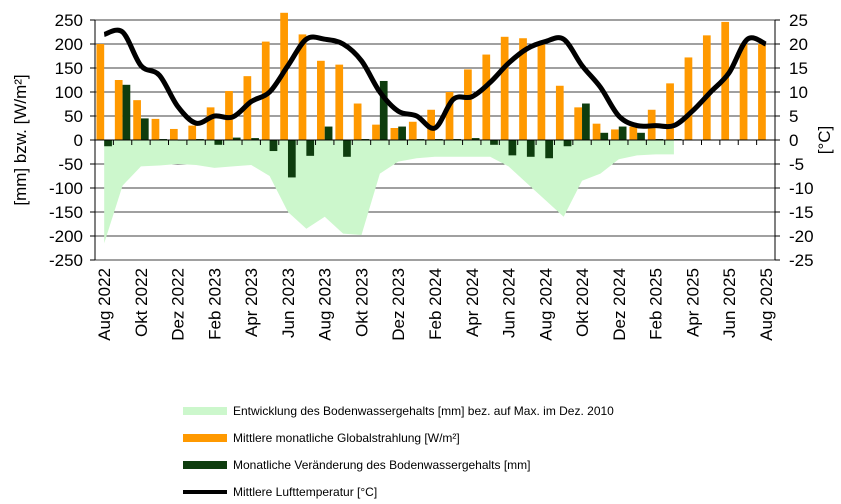  Describe the element at coordinates (361, 302) in the screenshot. I see `x-tick-label: Okt 2023` at that location.